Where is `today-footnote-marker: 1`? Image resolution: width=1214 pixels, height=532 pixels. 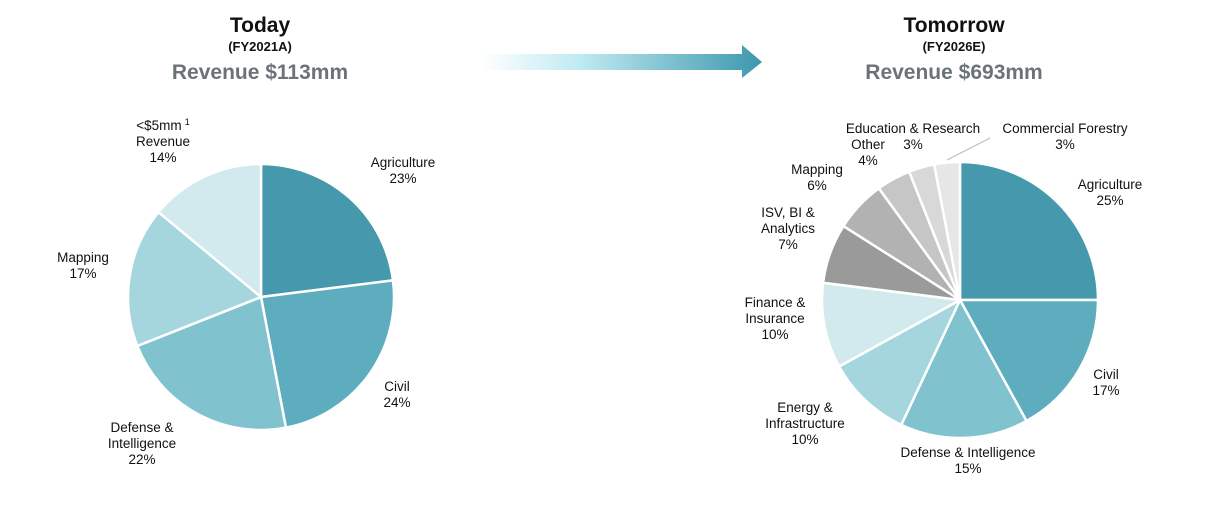 today-footnote-marker: 1 is located at coordinates (187, 122).